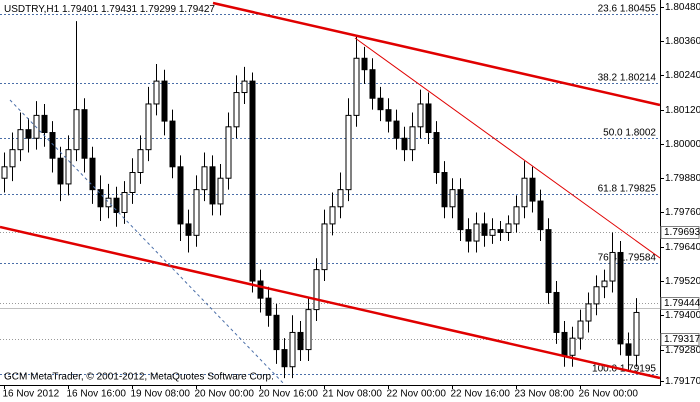 The width and height of the screenshot is (700, 402). I want to click on y-tick-label: 1.79520, so click(682, 281).